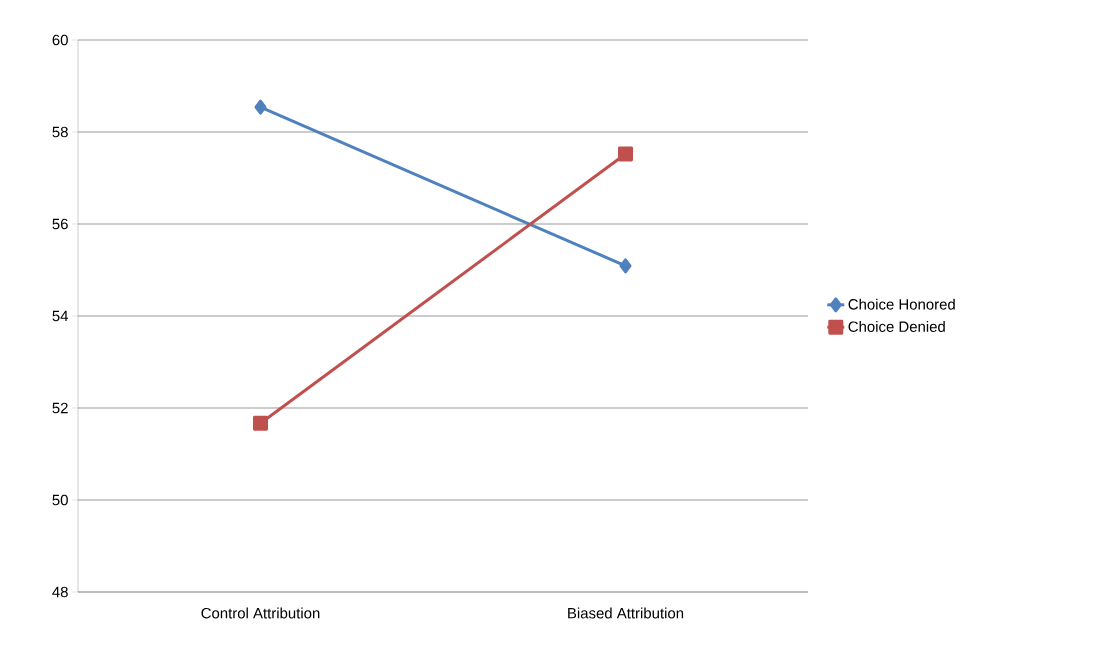 Image resolution: width=1096 pixels, height=650 pixels. What do you see at coordinates (896, 326) in the screenshot?
I see `legend-label: Choice Denied` at bounding box center [896, 326].